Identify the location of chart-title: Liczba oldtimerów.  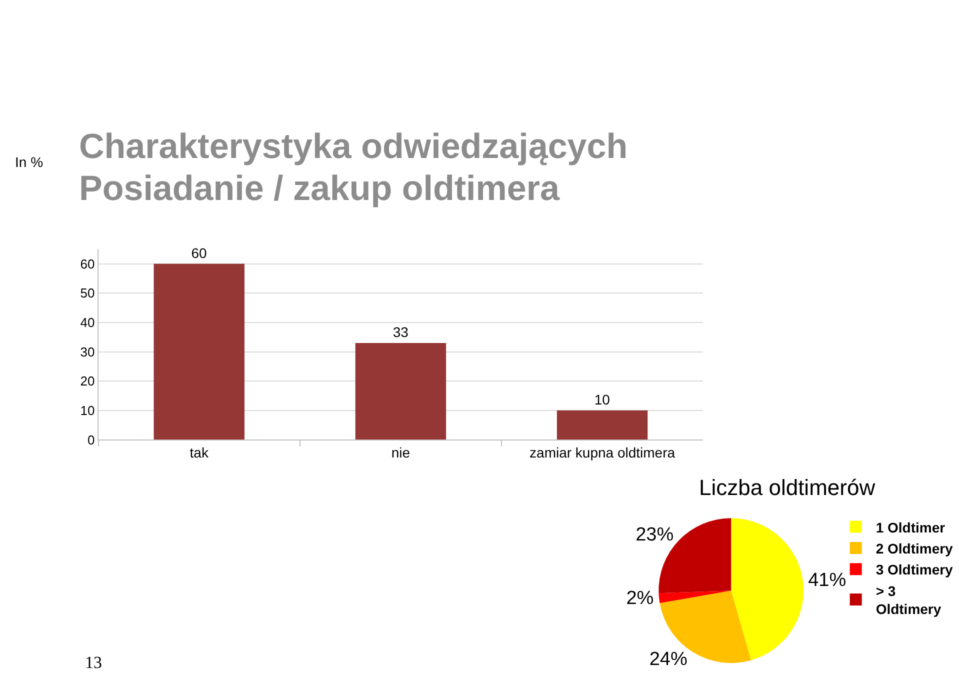
(787, 487).